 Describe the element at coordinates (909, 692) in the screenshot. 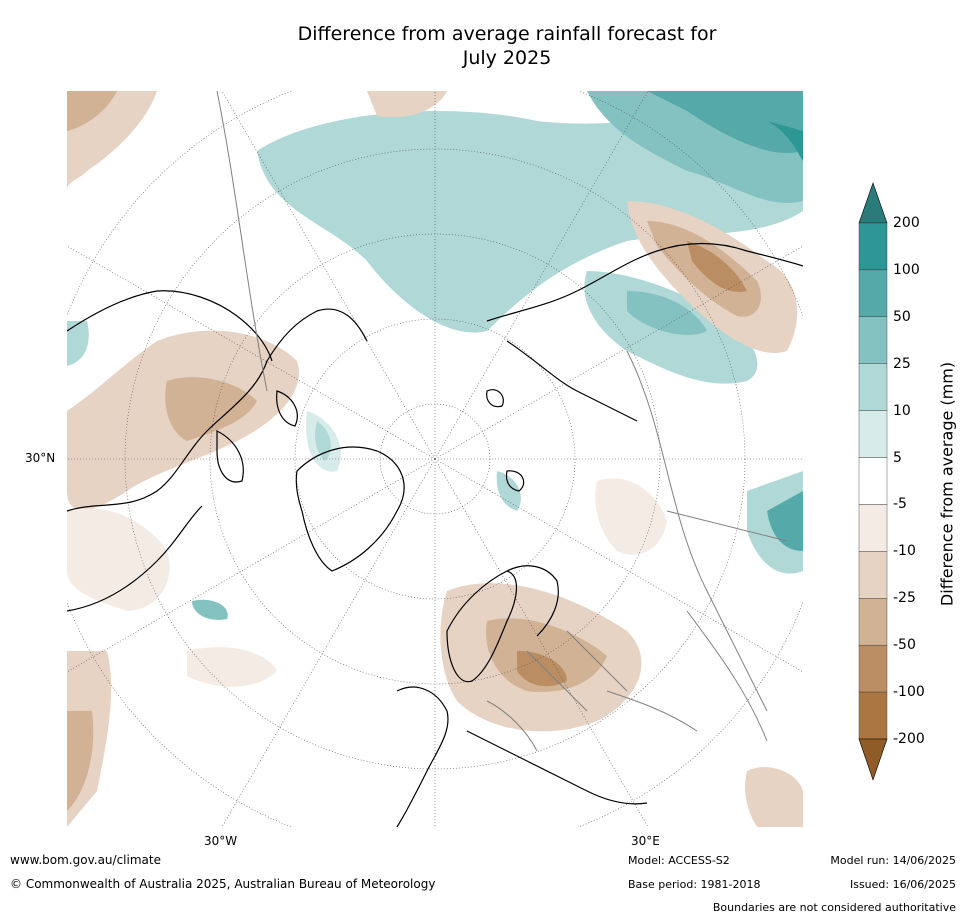

I see `colorbar-tick-label: -100` at that location.